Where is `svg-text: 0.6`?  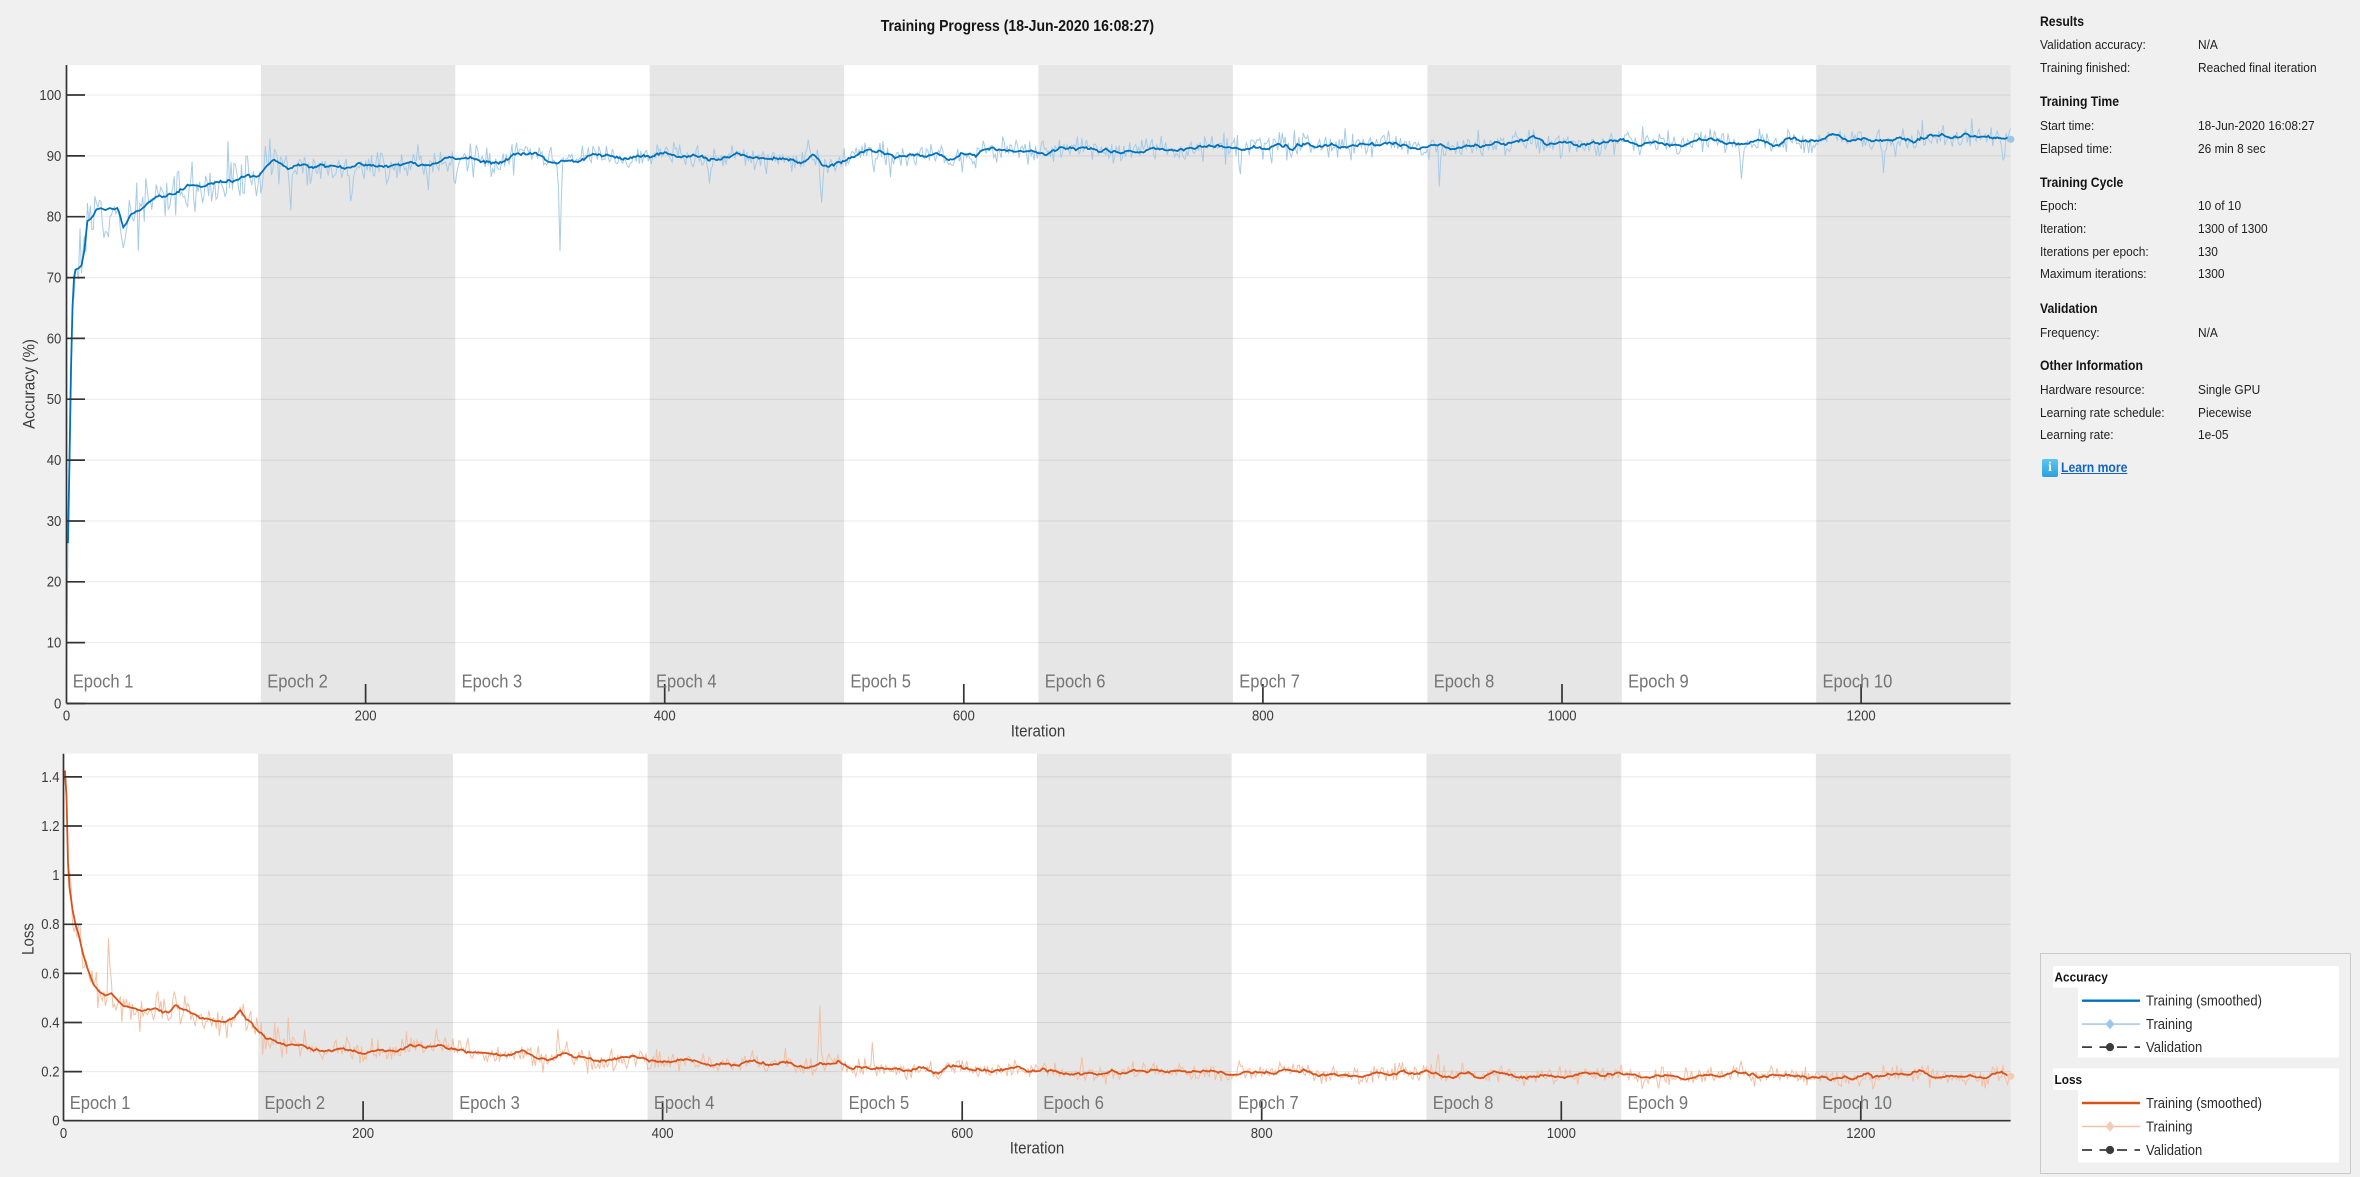
svg-text: 0.6 is located at coordinates (50, 974).